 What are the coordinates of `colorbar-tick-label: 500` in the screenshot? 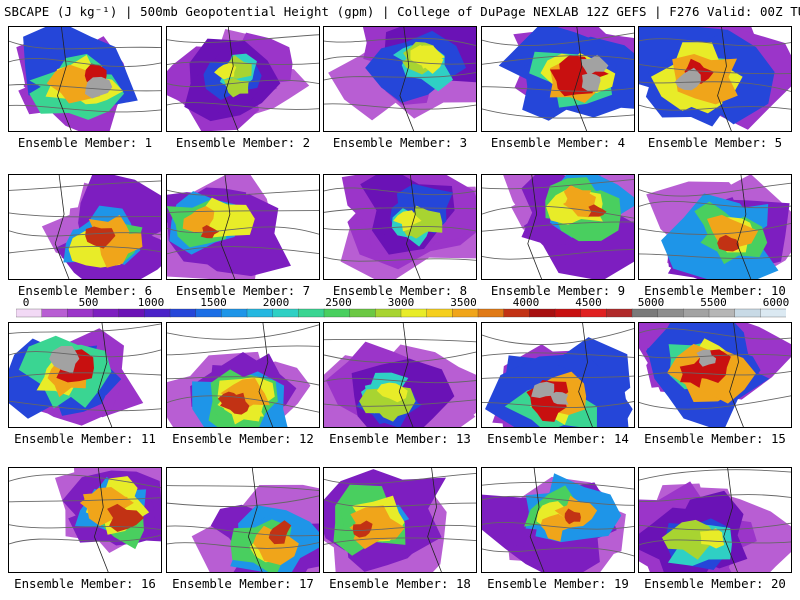 It's located at (88, 302).